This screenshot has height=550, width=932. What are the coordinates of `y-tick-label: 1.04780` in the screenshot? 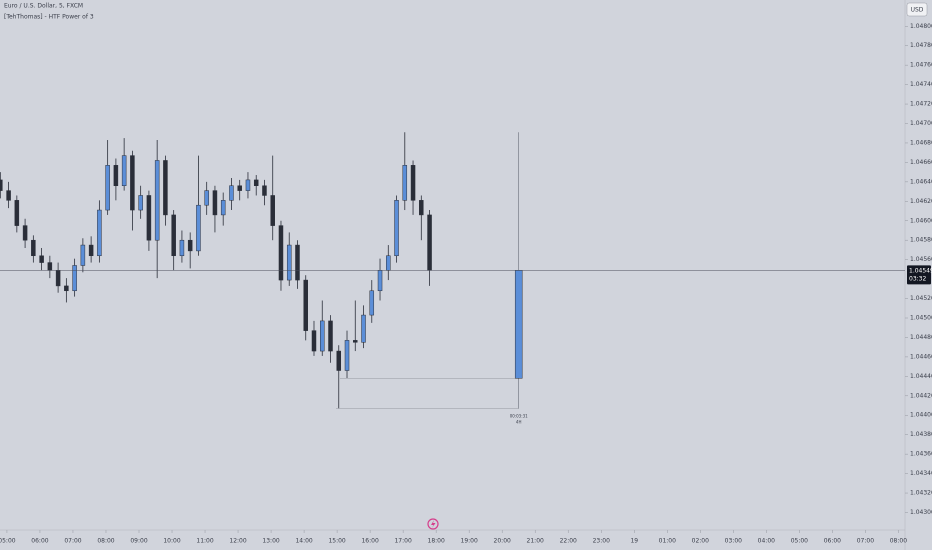 It's located at (921, 45).